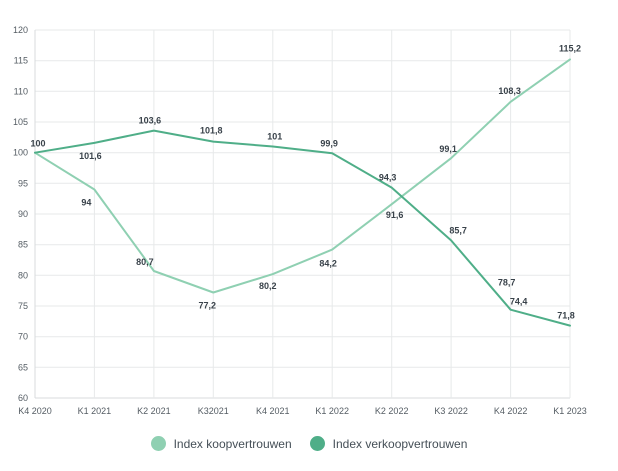 Image resolution: width=618 pixels, height=471 pixels. I want to click on data-point-label: 74,4, so click(519, 302).